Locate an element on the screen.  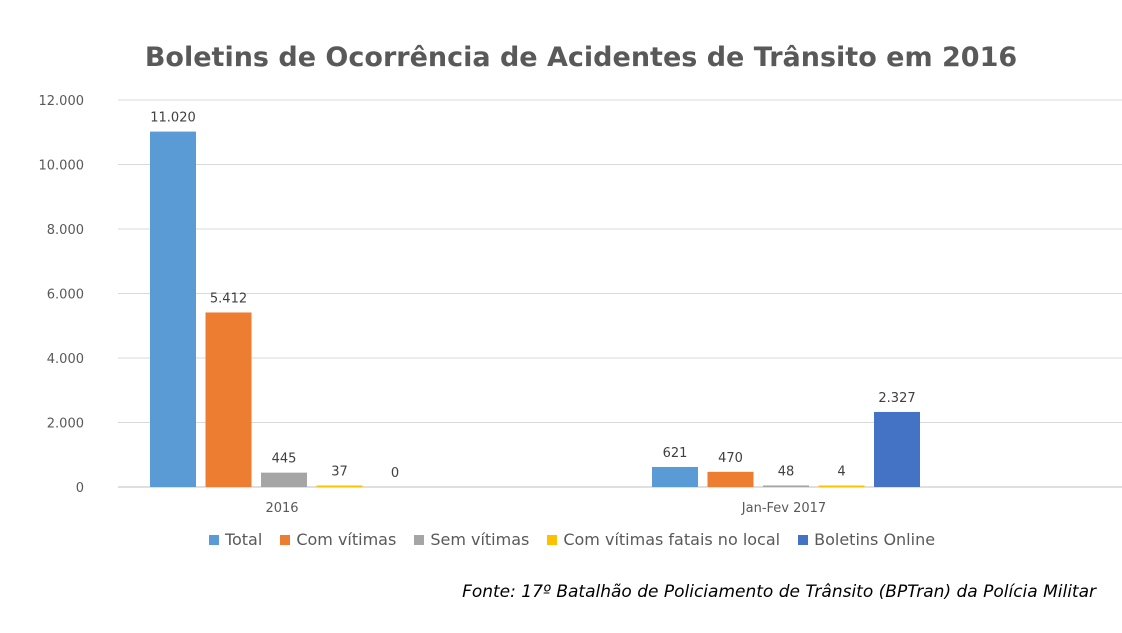
y-tick-label: 4.000 is located at coordinates (65, 359).